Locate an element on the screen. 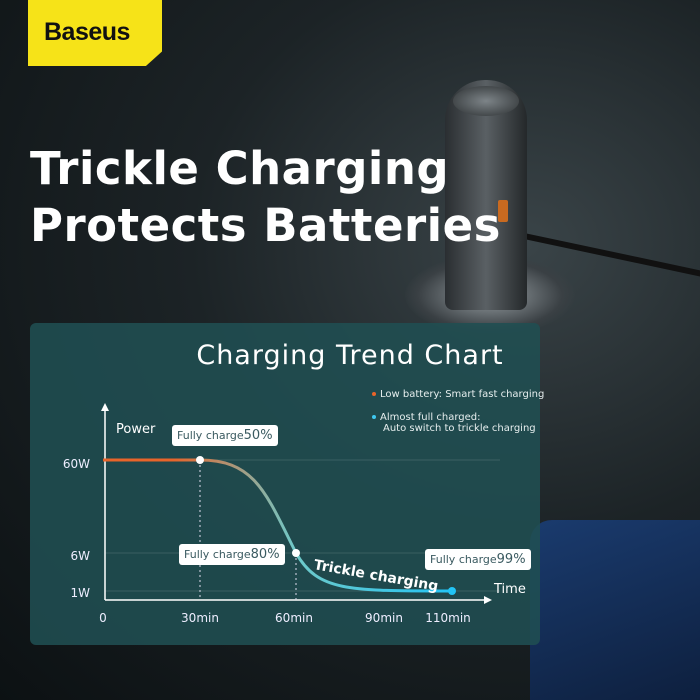  x-tick: 60min is located at coordinates (294, 618).